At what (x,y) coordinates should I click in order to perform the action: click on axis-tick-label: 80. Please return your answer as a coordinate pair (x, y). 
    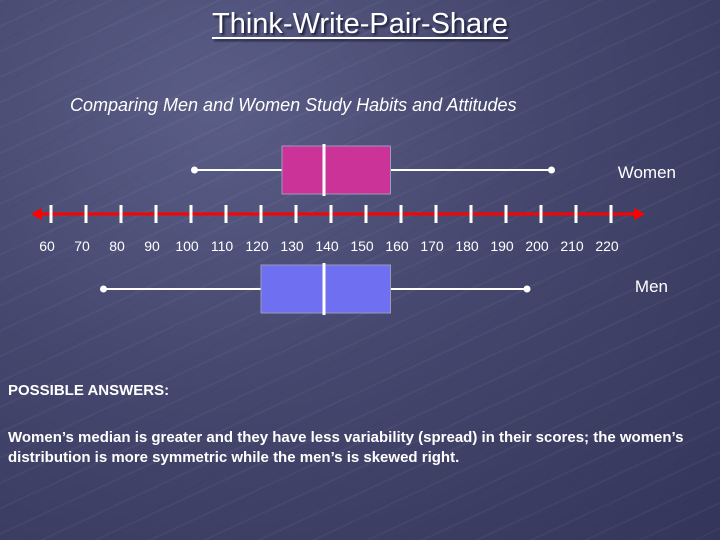
    Looking at the image, I should click on (117, 246).